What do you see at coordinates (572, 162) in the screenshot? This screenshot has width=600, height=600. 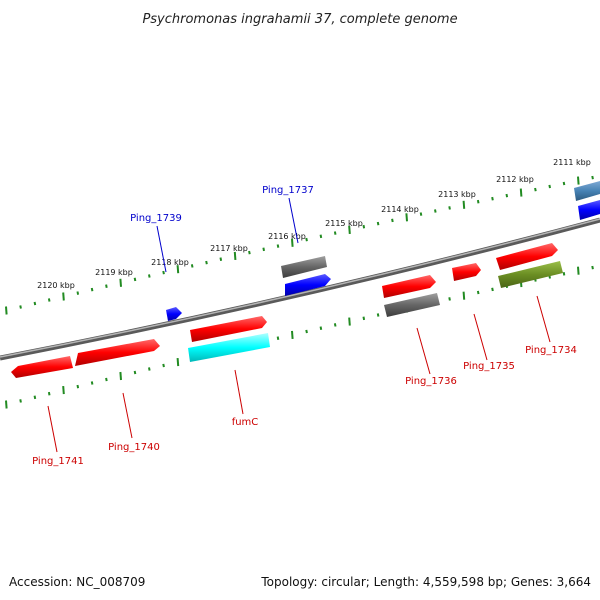 I see `scale-label-2111: 2111 kbp` at bounding box center [572, 162].